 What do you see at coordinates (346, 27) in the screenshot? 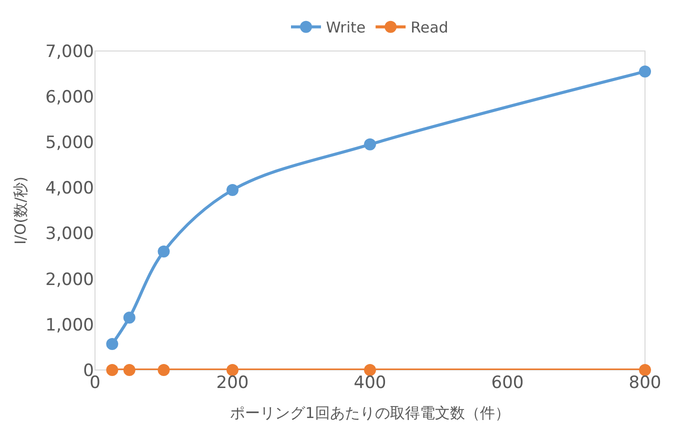
I see `legend-label: Write` at bounding box center [346, 27].